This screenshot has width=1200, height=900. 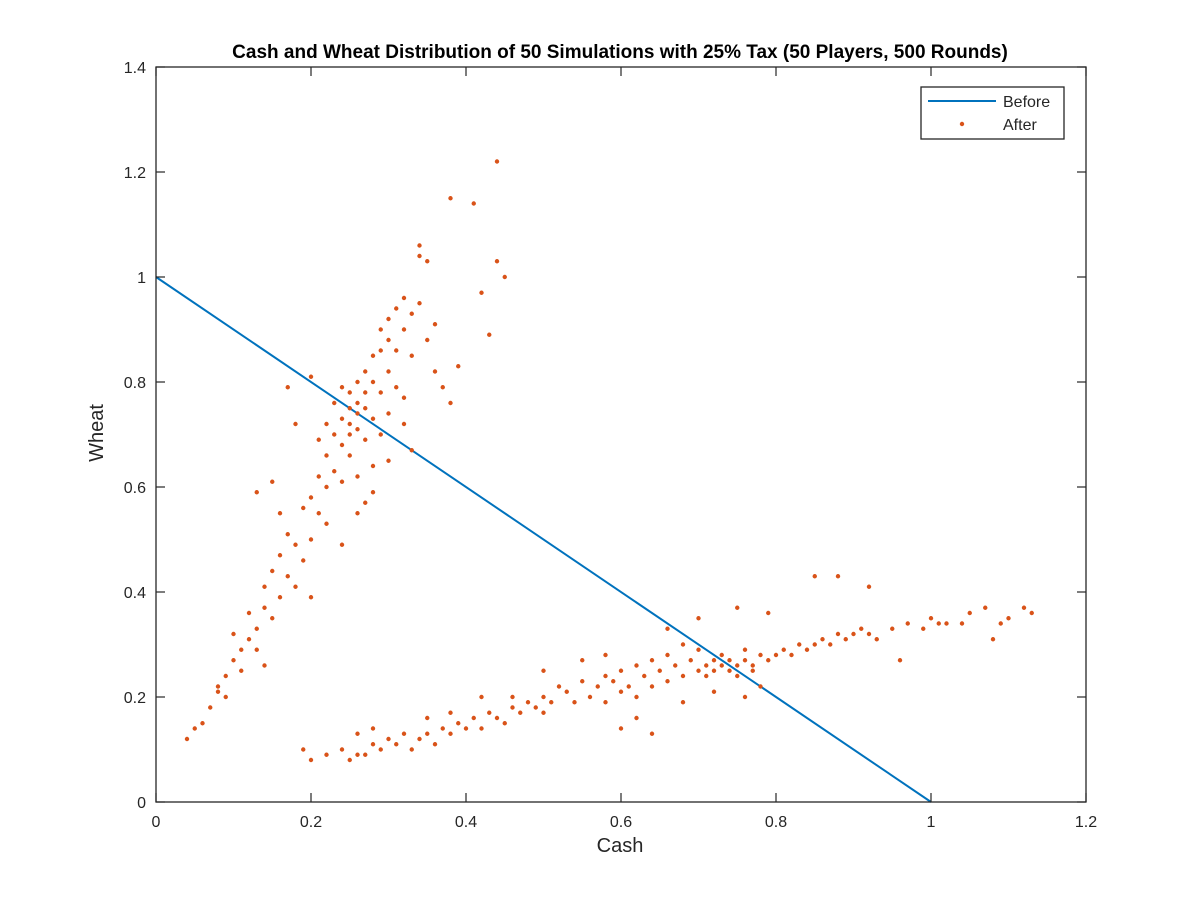 What do you see at coordinates (1026, 102) in the screenshot?
I see `legend-before-label: Before` at bounding box center [1026, 102].